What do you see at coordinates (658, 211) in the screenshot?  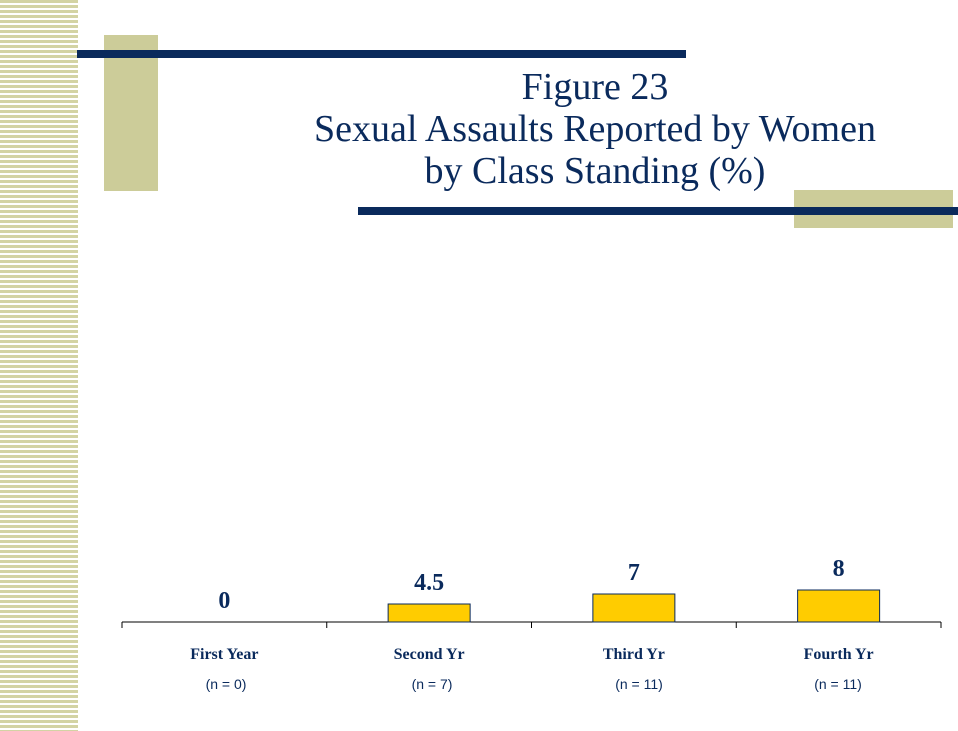 I see `navy-rule-bottom` at bounding box center [658, 211].